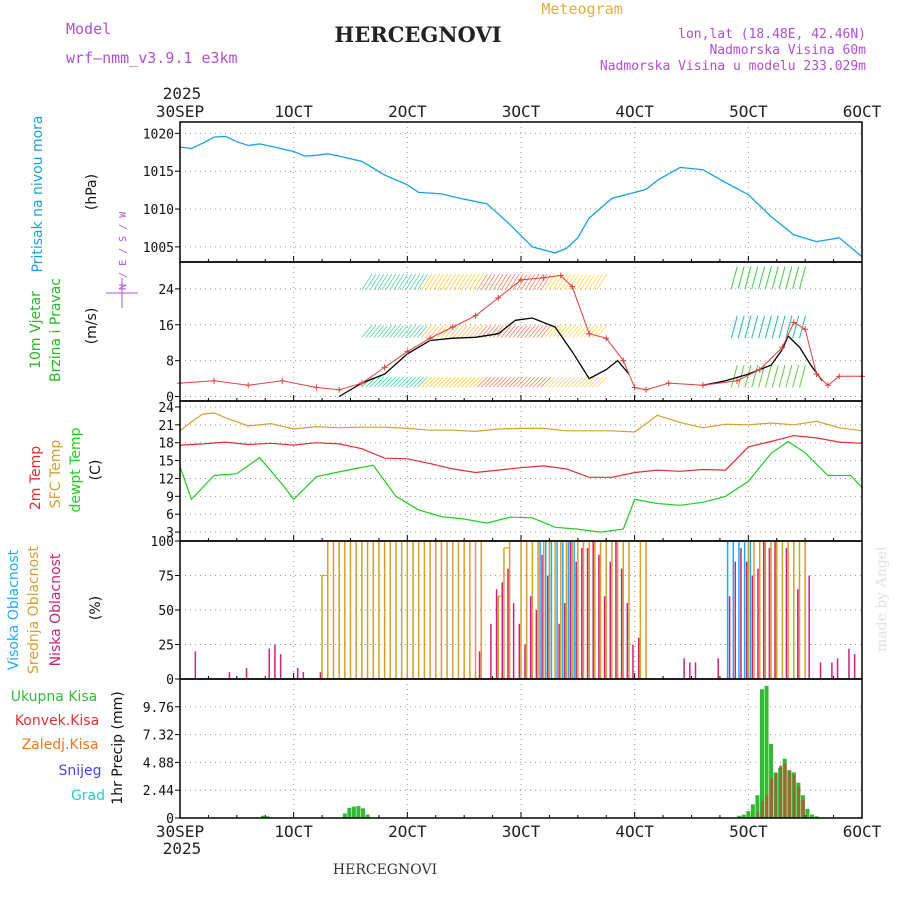 This screenshot has height=900, width=900. Describe the element at coordinates (507, 611) in the screenshot. I see `cloud-panel: 0 25 50 75 100` at that location.